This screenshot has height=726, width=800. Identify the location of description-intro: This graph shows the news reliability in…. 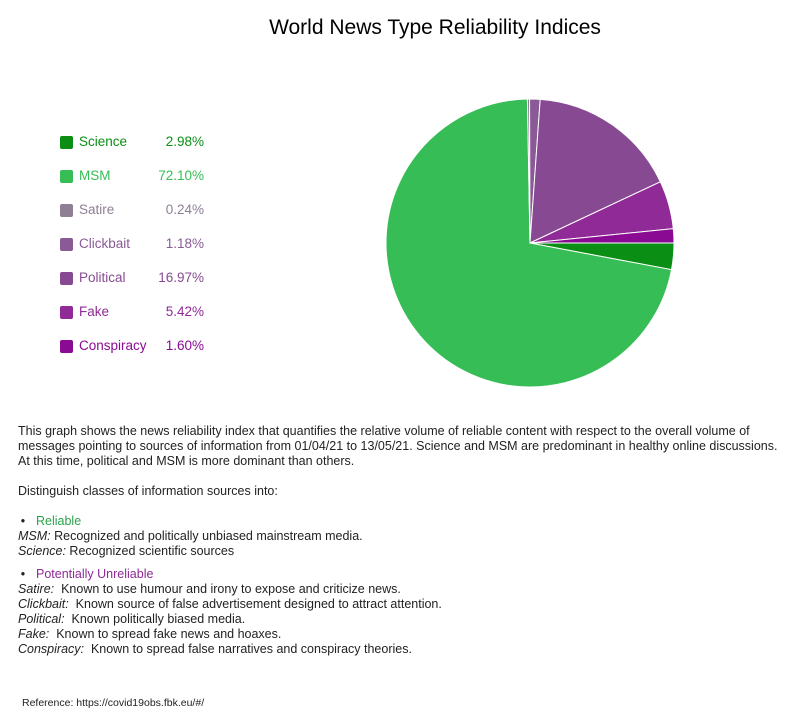
(398, 446).